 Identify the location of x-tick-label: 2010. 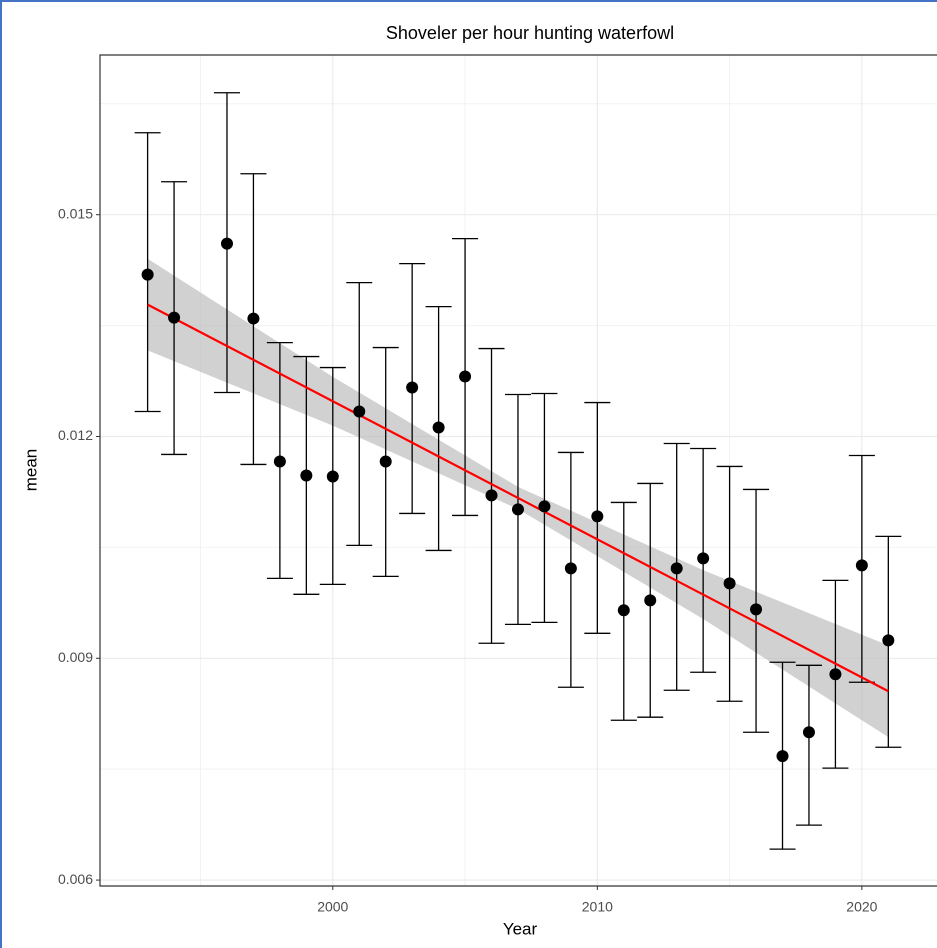
(597, 907).